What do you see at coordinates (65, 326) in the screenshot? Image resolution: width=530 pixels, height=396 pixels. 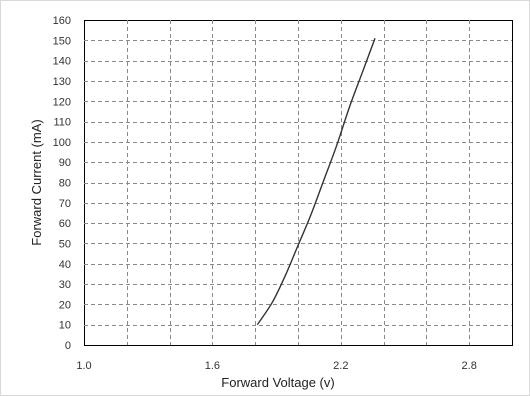 I see `y-tick-label: 10` at bounding box center [65, 326].